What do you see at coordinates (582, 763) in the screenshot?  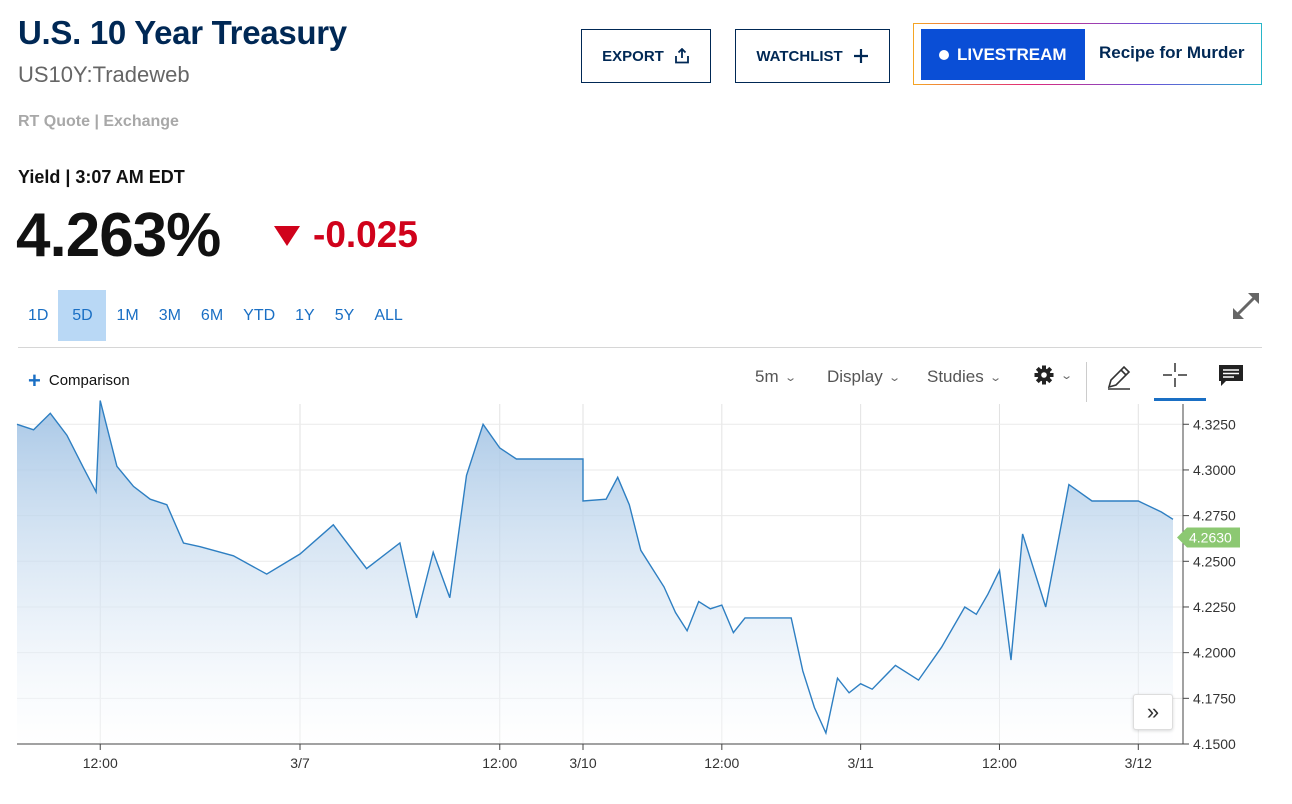 I see `x-tick-label: 3/10` at bounding box center [582, 763].